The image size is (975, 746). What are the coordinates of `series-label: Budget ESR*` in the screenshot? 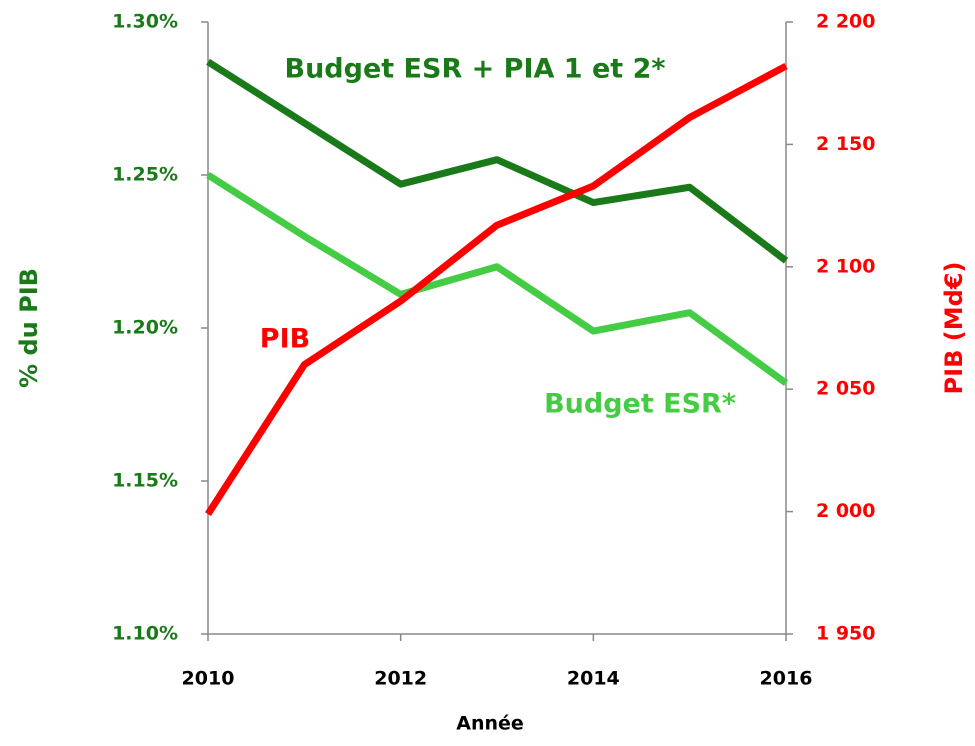 It's located at (640, 404).